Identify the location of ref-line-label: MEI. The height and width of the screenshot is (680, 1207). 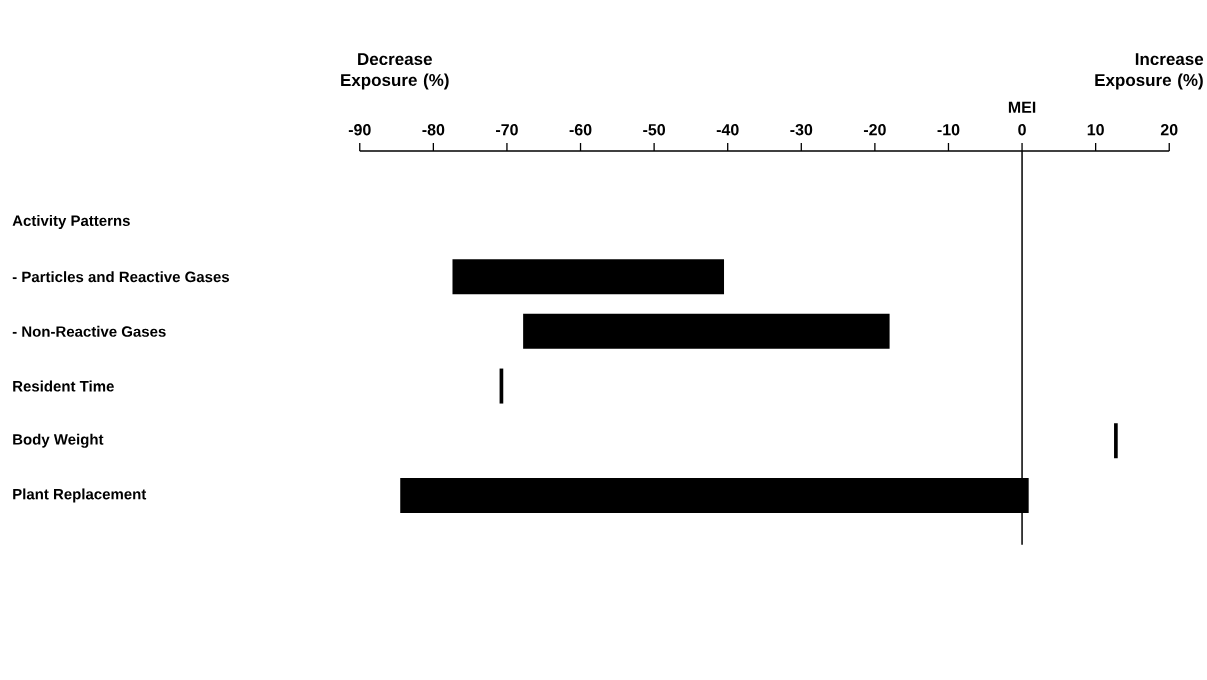
(1022, 107).